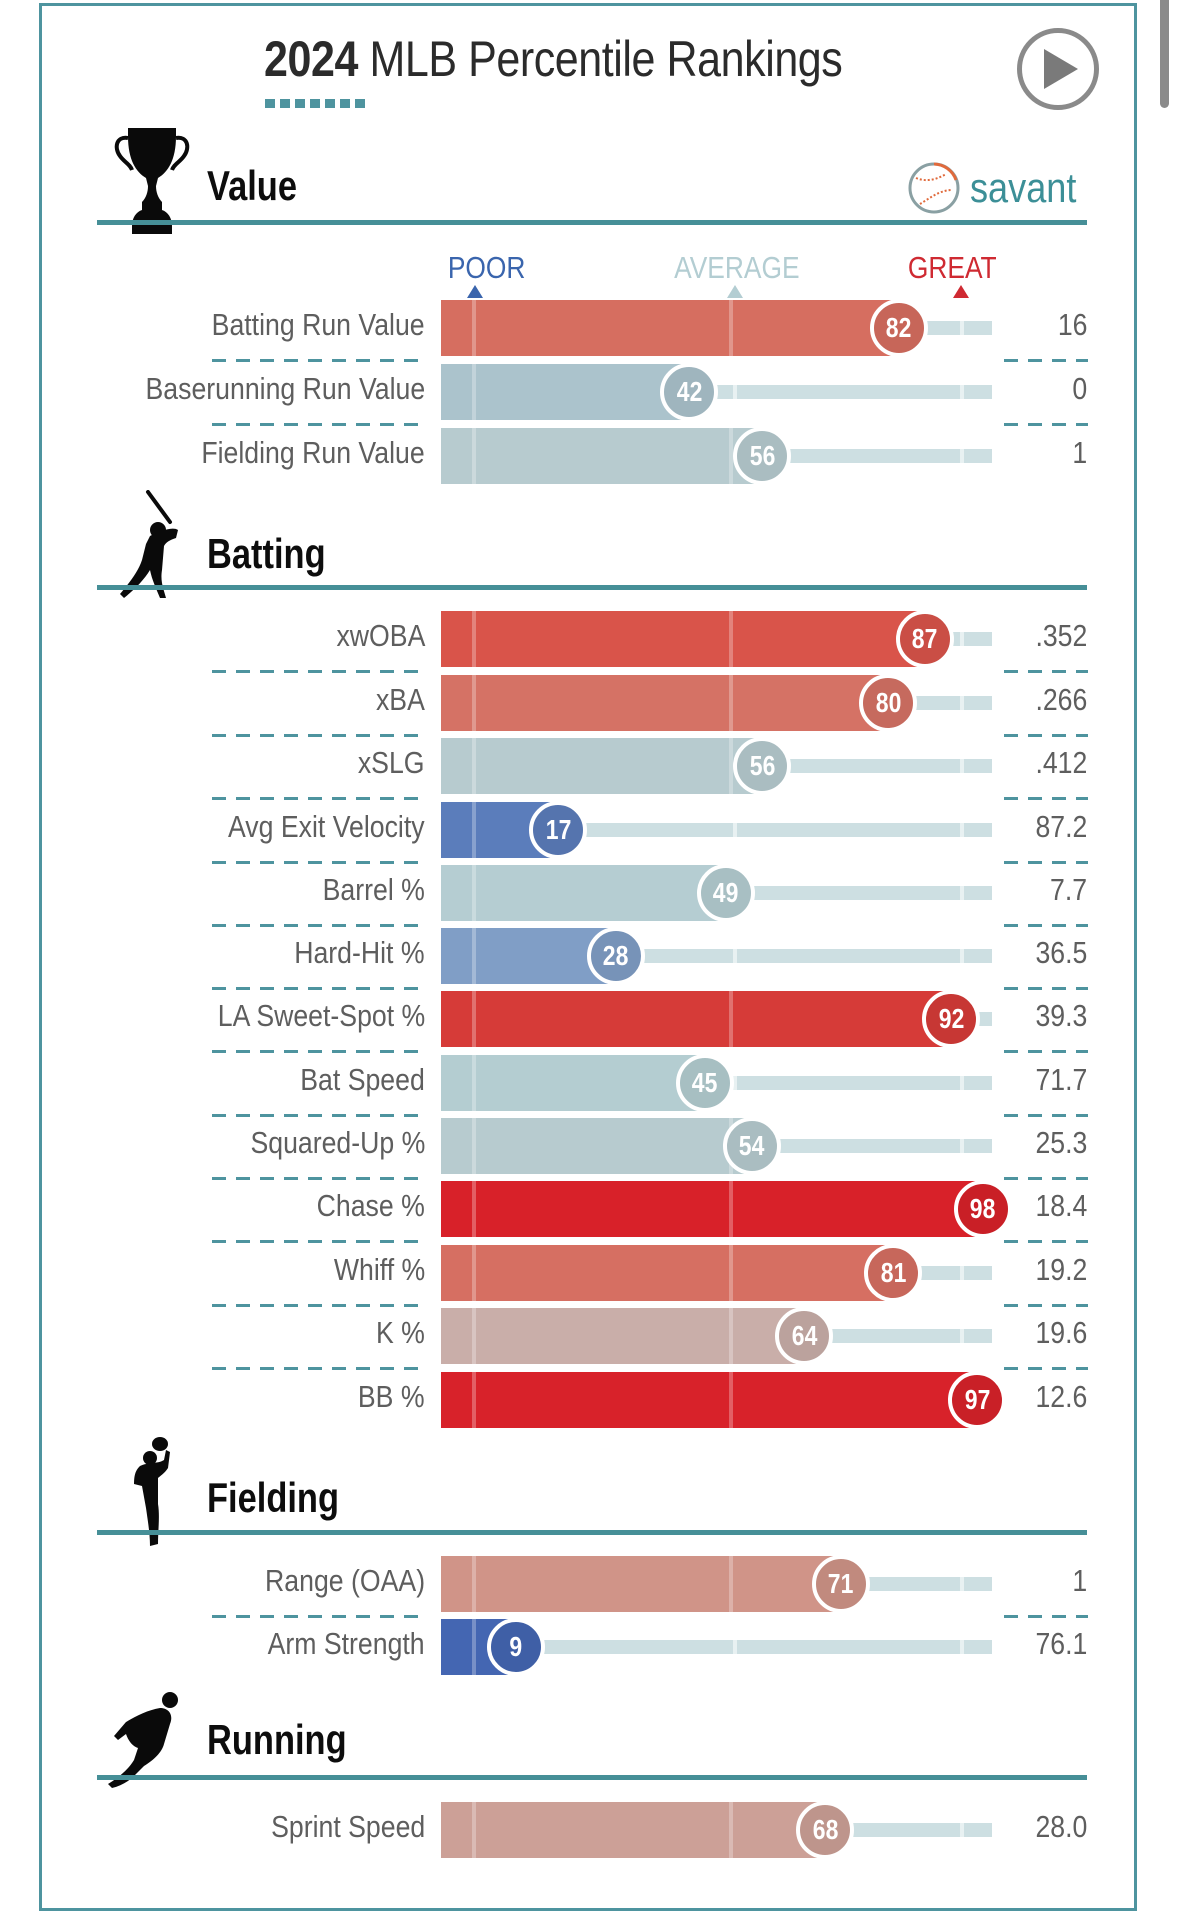 The image size is (1179, 1927). What do you see at coordinates (311, 59) in the screenshot?
I see `title-year: 2024` at bounding box center [311, 59].